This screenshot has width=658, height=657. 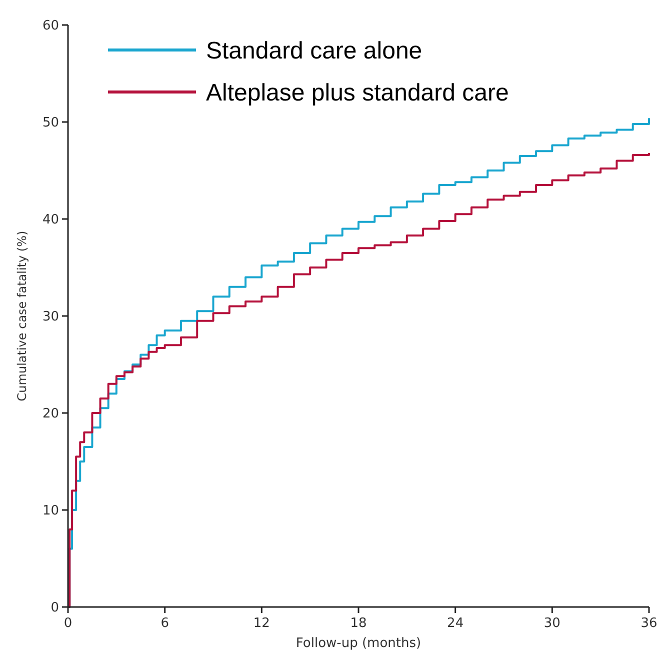 What do you see at coordinates (22, 316) in the screenshot?
I see `y-axis-title: Cumulative case fatality (%)` at bounding box center [22, 316].